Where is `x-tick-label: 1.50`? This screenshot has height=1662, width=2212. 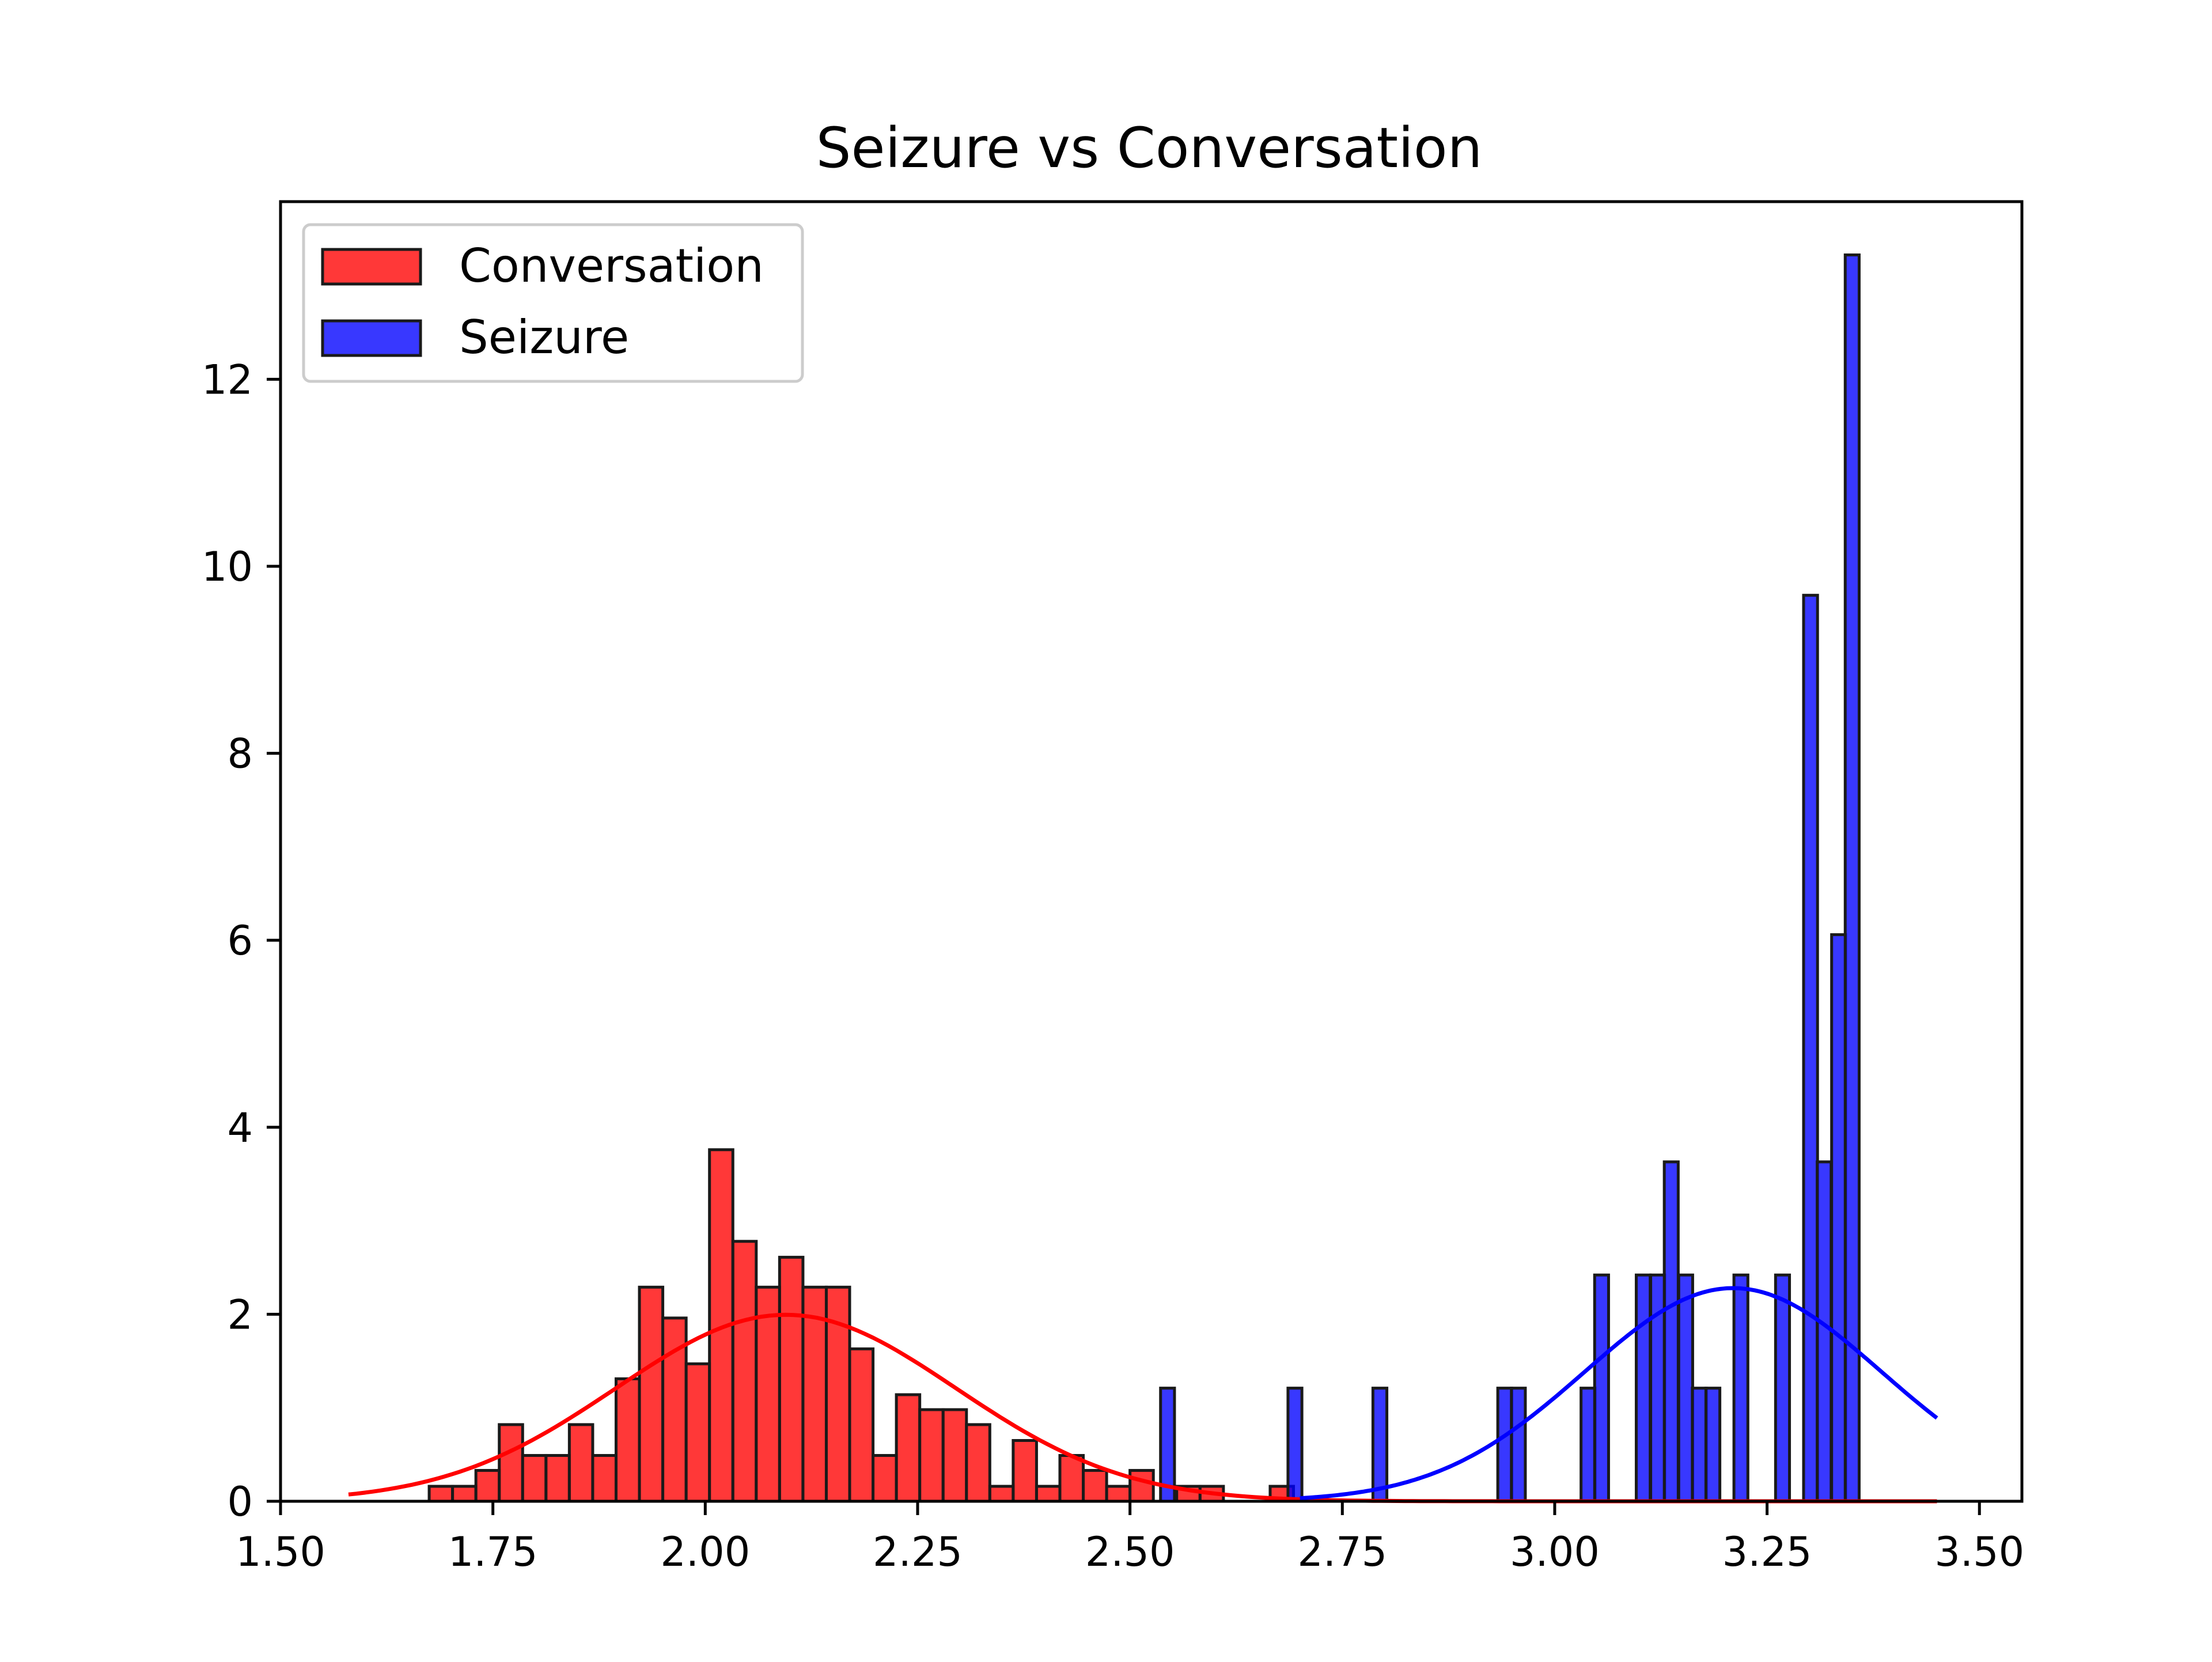 x-tick-label: 1.50 is located at coordinates (280, 1552).